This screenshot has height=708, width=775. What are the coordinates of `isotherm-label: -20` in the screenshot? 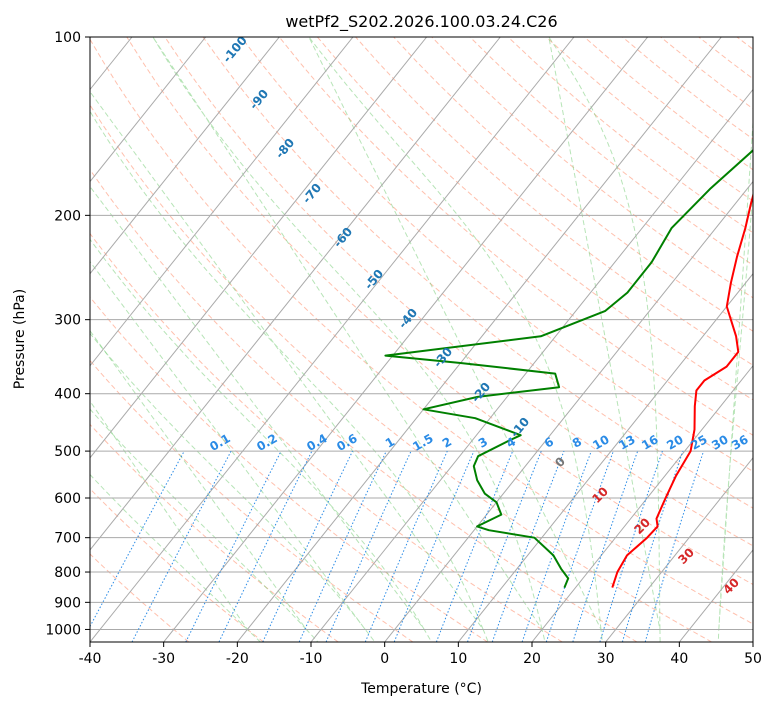 It's located at (481, 393).